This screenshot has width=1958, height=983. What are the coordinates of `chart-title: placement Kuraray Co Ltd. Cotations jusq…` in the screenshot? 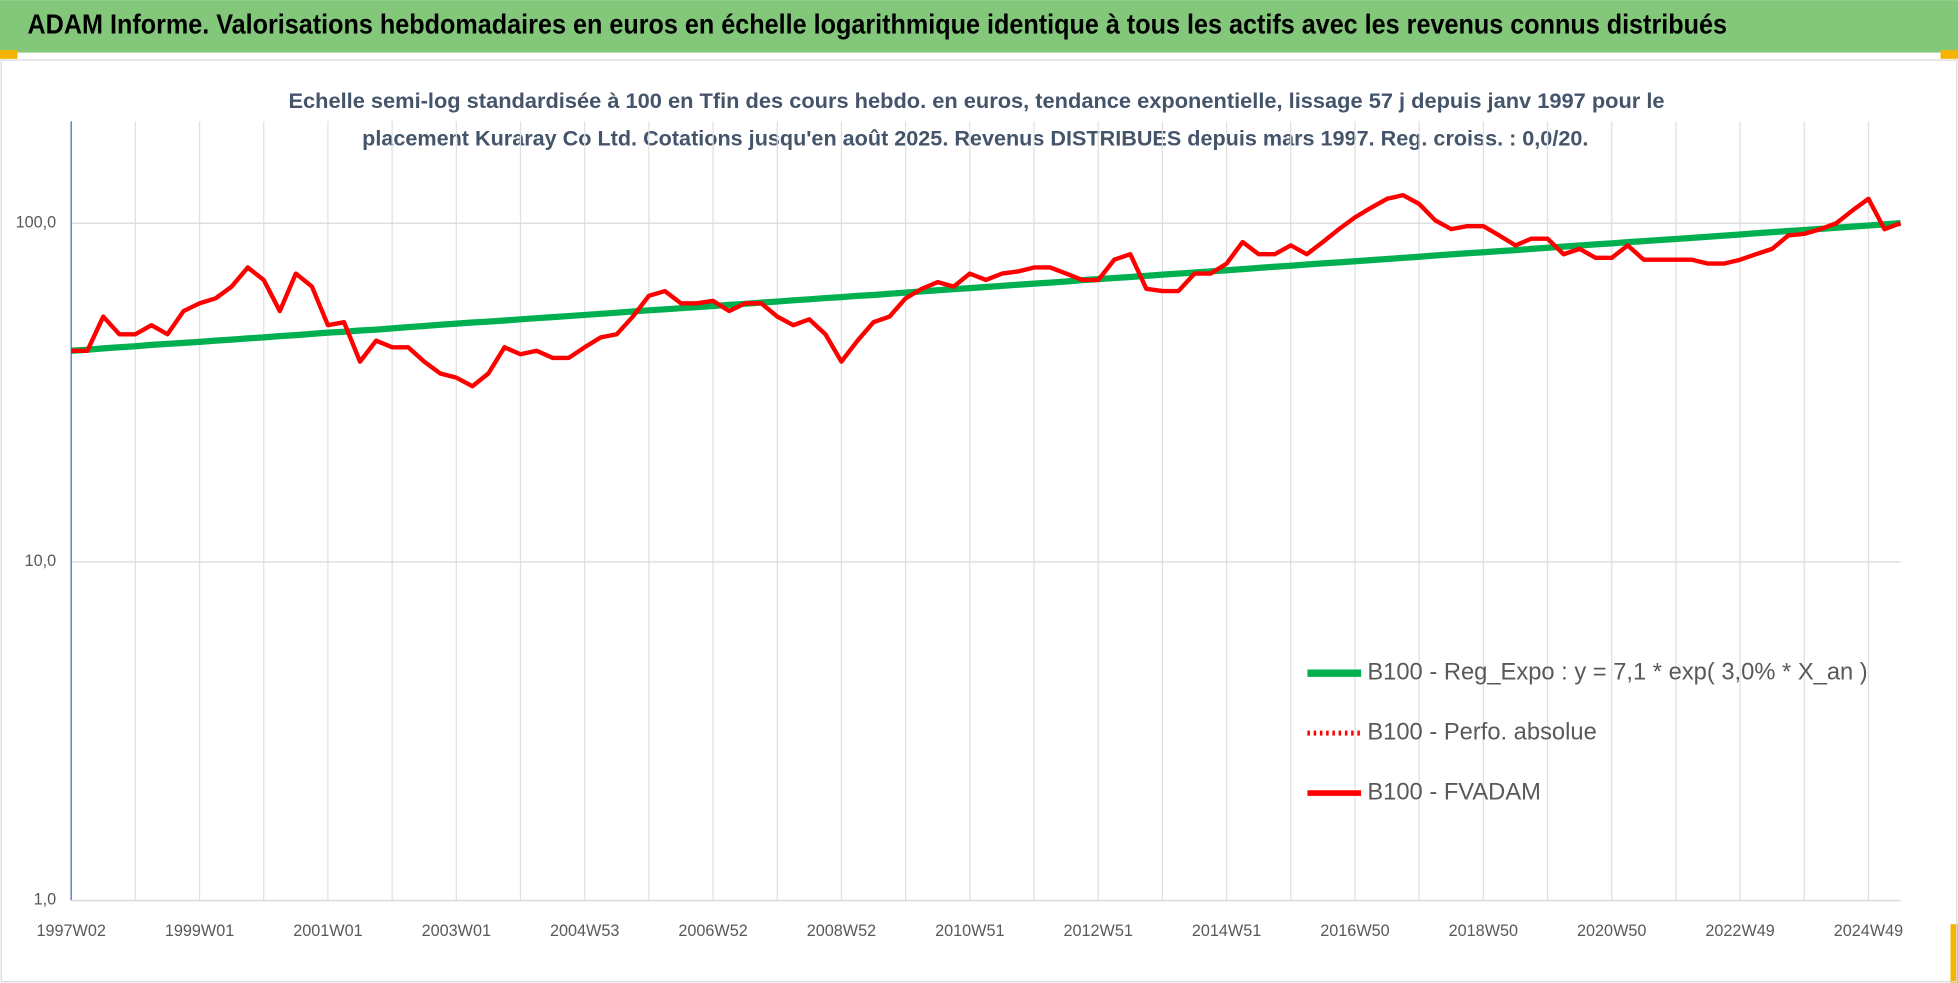 It's located at (975, 139).